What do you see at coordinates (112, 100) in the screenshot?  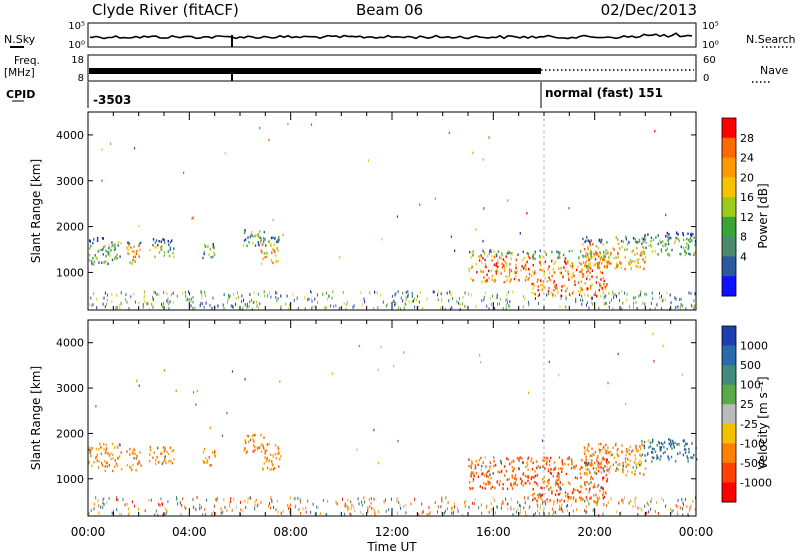 I see `cpid-entry-1: -3503` at bounding box center [112, 100].